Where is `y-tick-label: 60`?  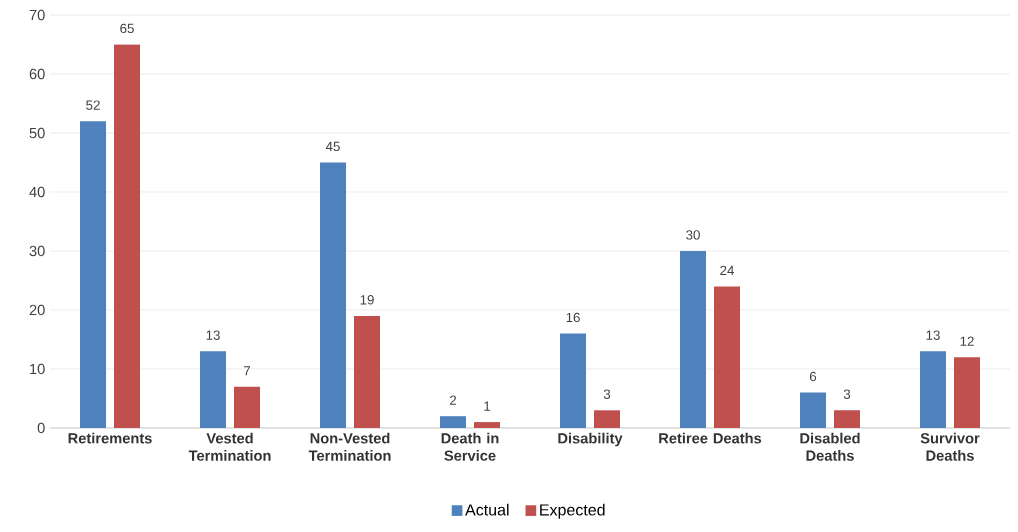 y-tick-label: 60 is located at coordinates (37, 74).